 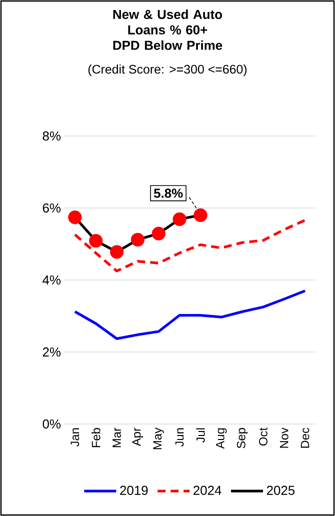 What do you see at coordinates (200, 435) in the screenshot?
I see `x-tick-label: Jul` at bounding box center [200, 435].